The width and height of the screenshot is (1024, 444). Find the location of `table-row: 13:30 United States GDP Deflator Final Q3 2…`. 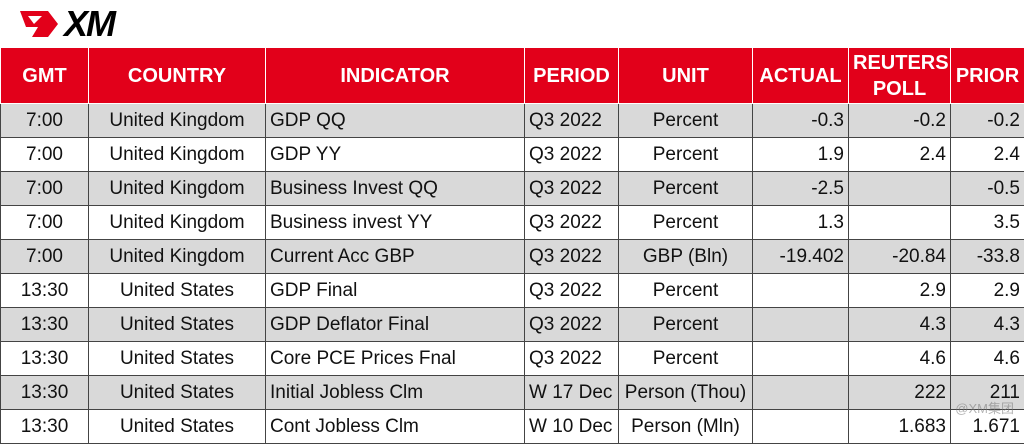

table-row: 13:30 United States GDP Deflator Final Q3 2… is located at coordinates (512, 324).